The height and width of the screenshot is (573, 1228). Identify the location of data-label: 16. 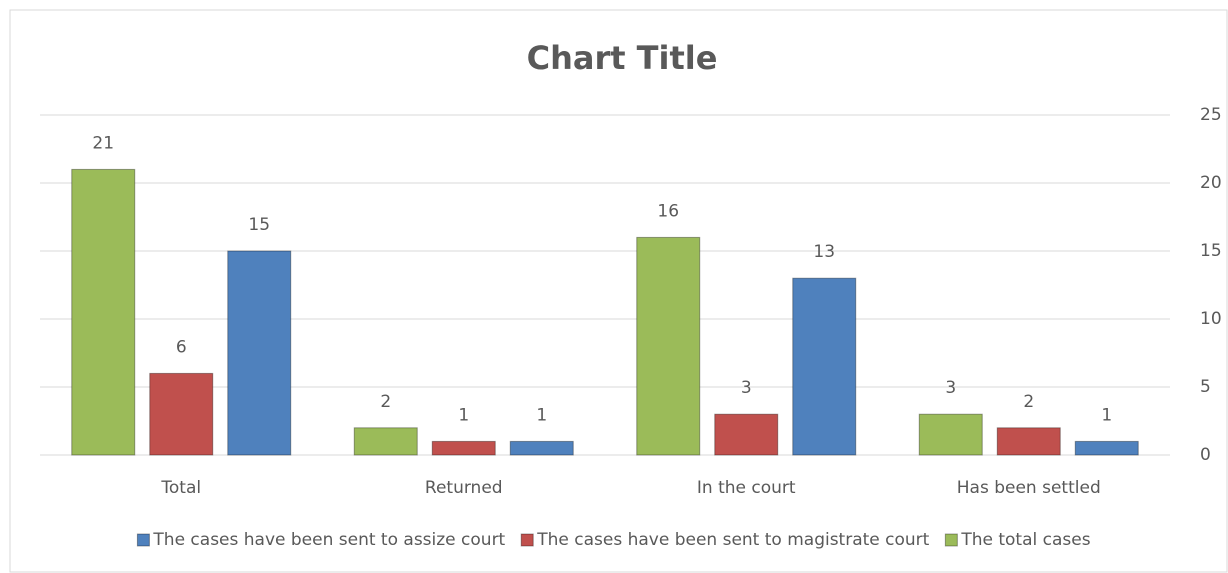
(668, 211).